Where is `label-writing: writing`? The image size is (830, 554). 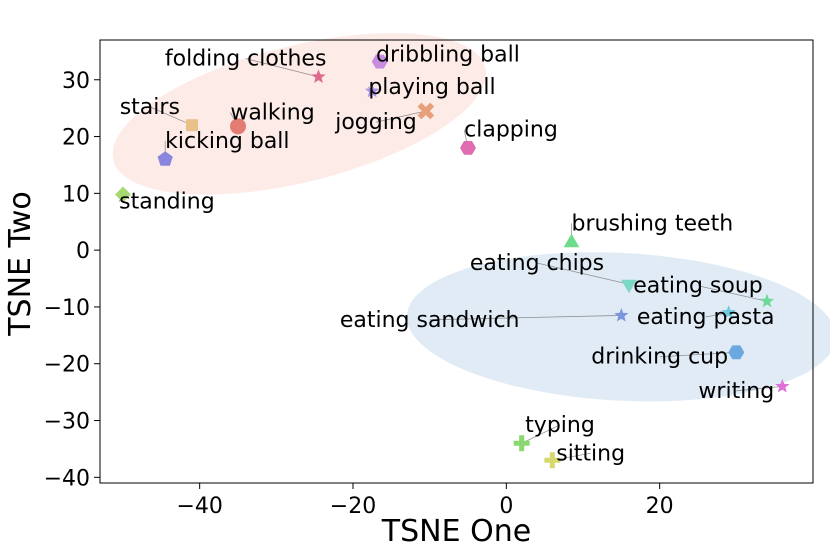
label-writing: writing is located at coordinates (736, 391).